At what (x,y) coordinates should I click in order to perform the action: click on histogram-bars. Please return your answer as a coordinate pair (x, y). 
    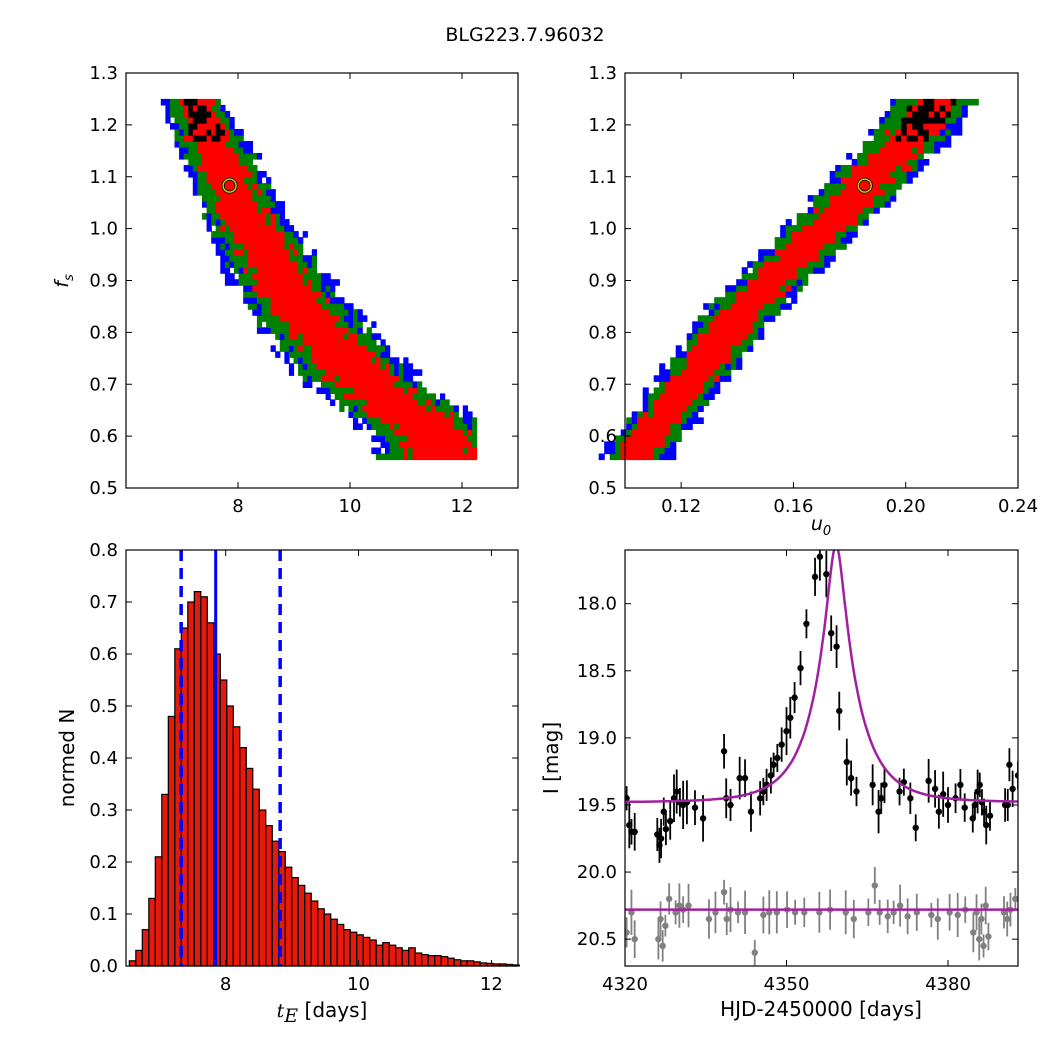
    Looking at the image, I should click on (324, 778).